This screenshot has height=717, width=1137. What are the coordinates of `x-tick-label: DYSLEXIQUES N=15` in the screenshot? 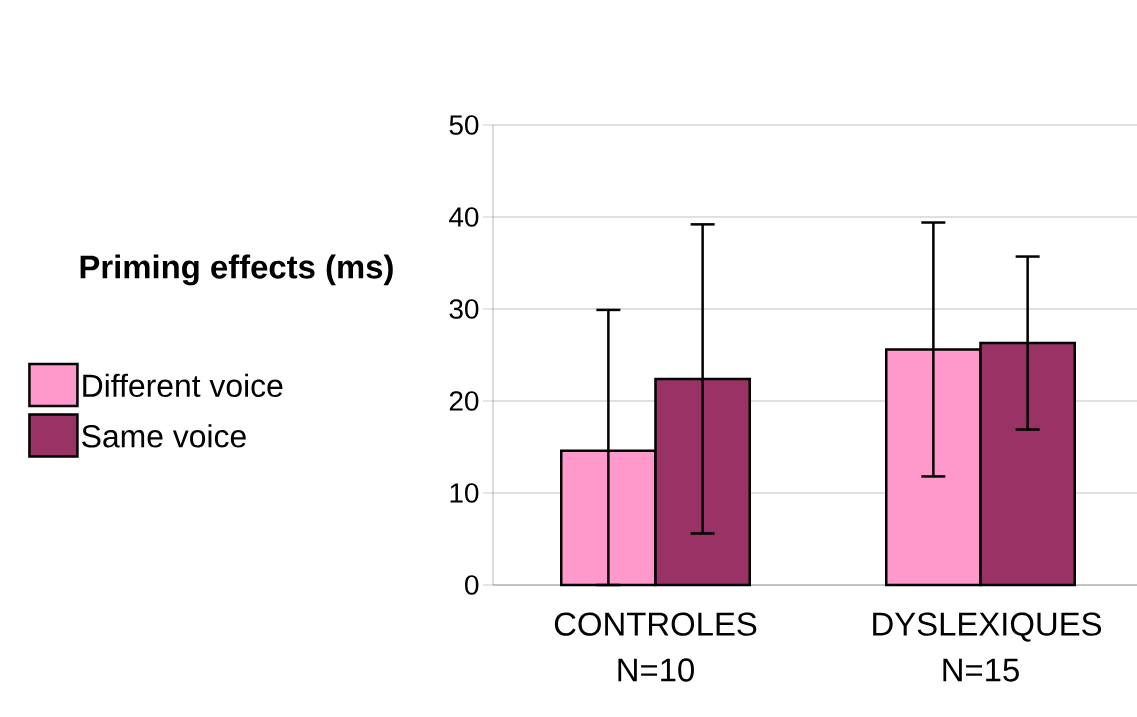 It's located at (987, 647).